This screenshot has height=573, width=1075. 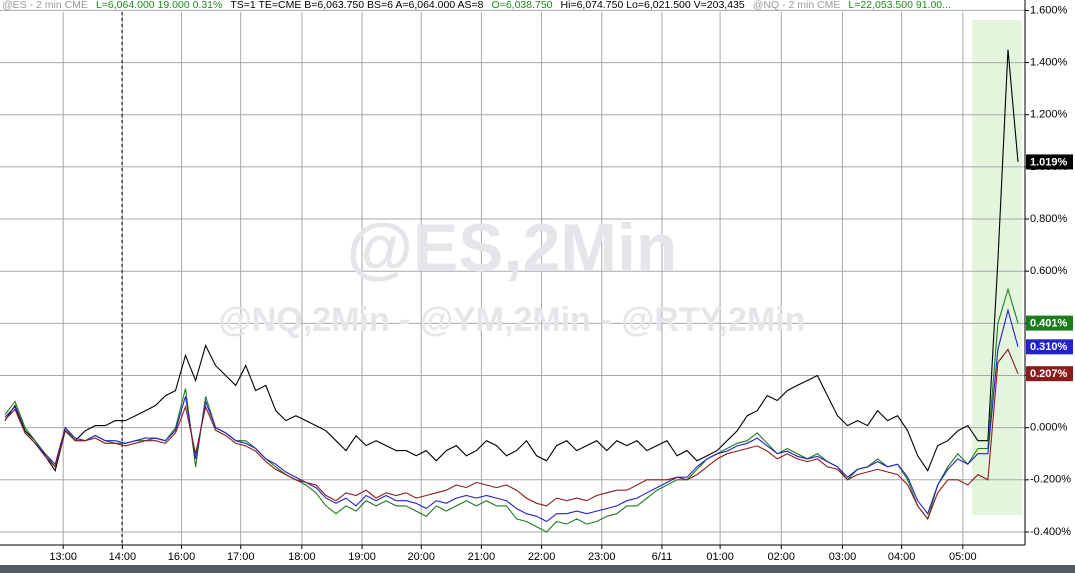 What do you see at coordinates (963, 557) in the screenshot?
I see `x-tick-label: 05:00` at bounding box center [963, 557].